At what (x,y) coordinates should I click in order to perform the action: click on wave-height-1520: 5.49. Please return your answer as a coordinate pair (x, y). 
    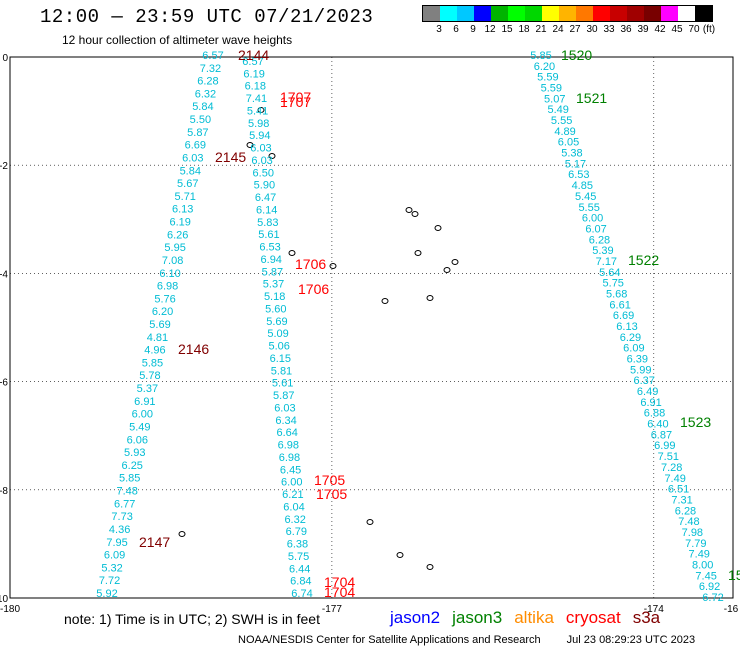
    Looking at the image, I should click on (557, 110).